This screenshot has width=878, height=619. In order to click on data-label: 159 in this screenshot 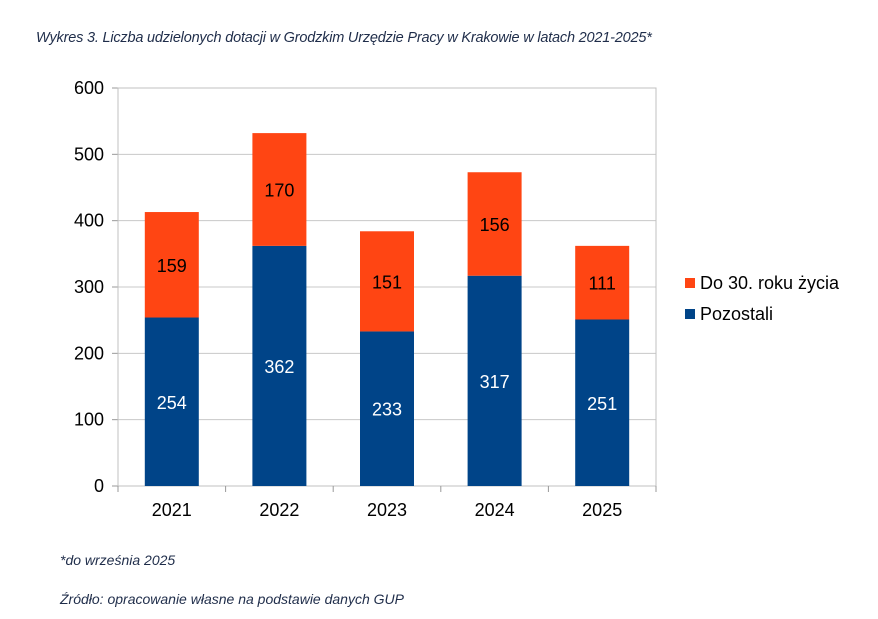, I will do `click(172, 266)`.